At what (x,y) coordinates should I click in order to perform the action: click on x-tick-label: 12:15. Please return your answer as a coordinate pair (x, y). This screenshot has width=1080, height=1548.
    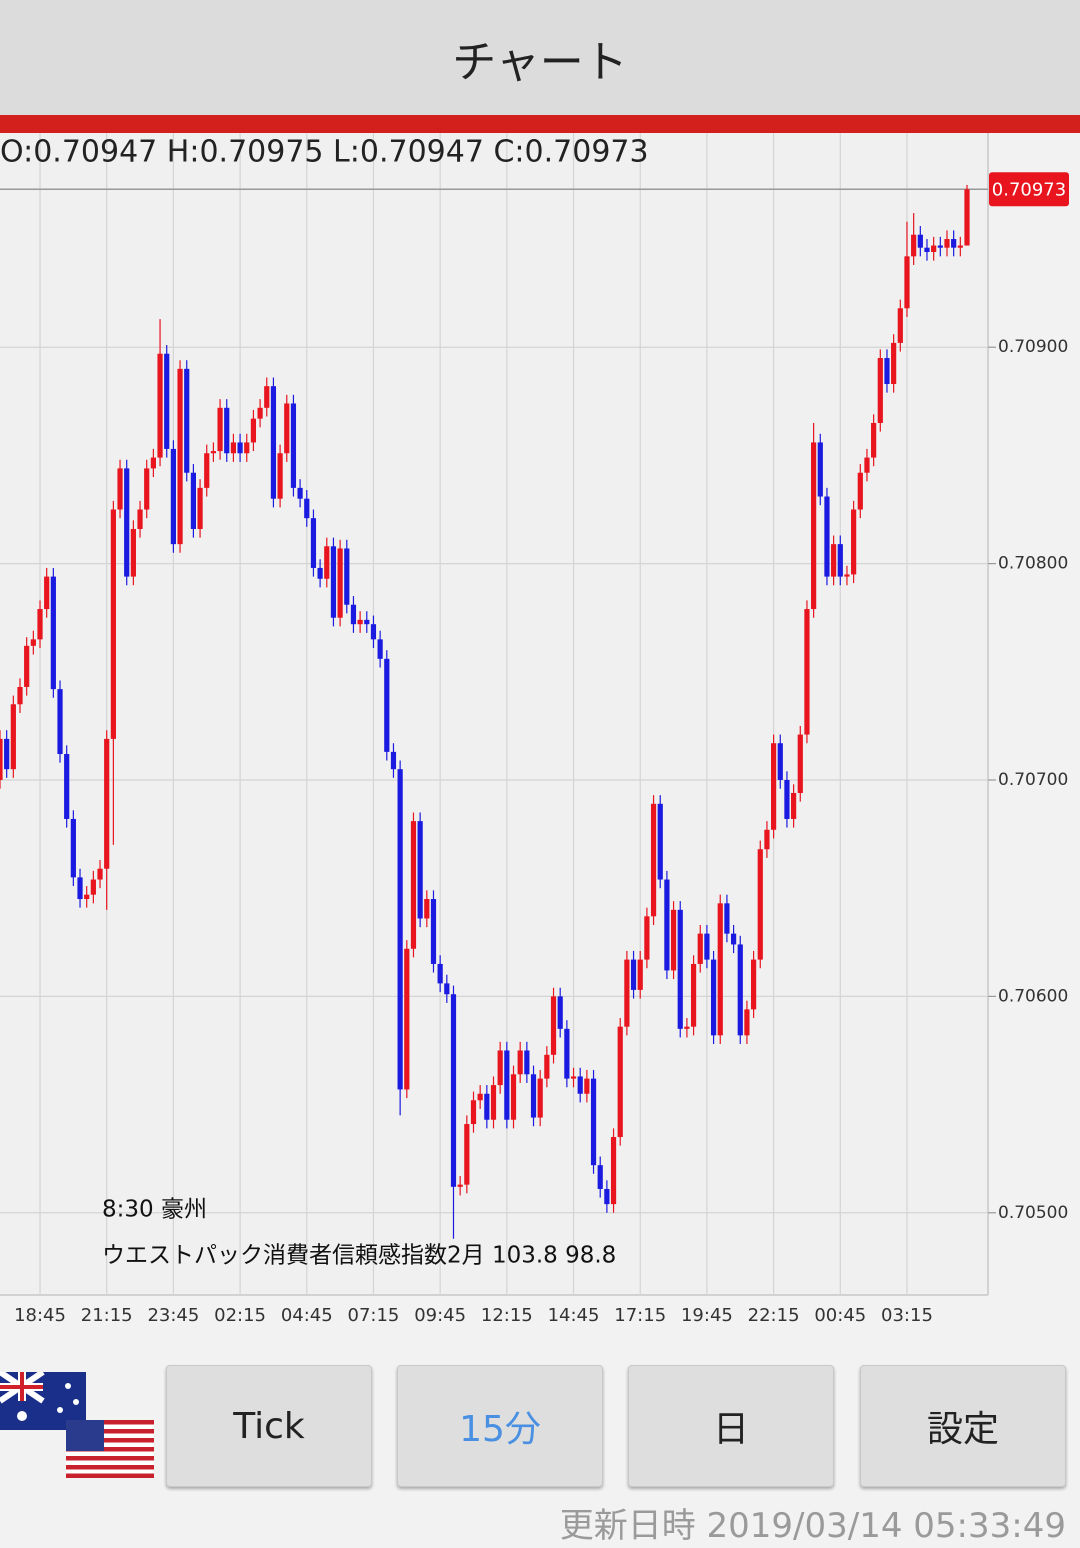
    Looking at the image, I should click on (507, 1315).